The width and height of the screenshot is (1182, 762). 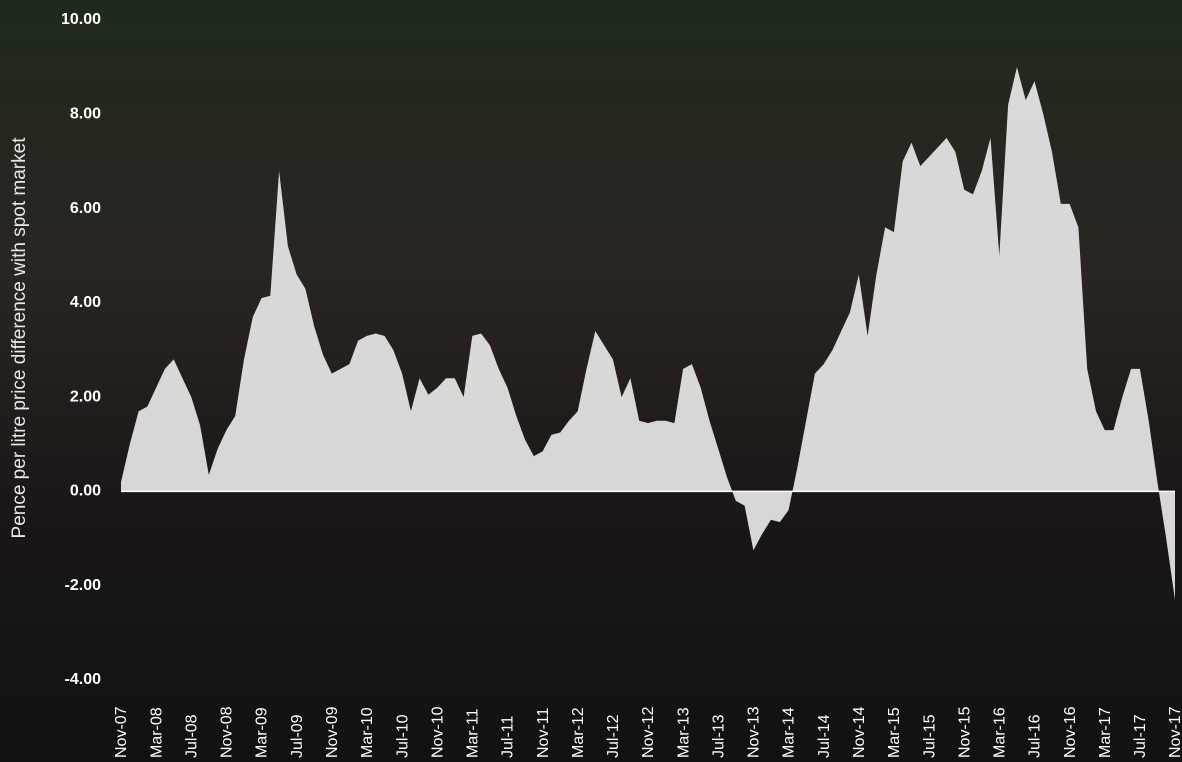 What do you see at coordinates (1174, 732) in the screenshot?
I see `x-tick-label: Nov-17` at bounding box center [1174, 732].